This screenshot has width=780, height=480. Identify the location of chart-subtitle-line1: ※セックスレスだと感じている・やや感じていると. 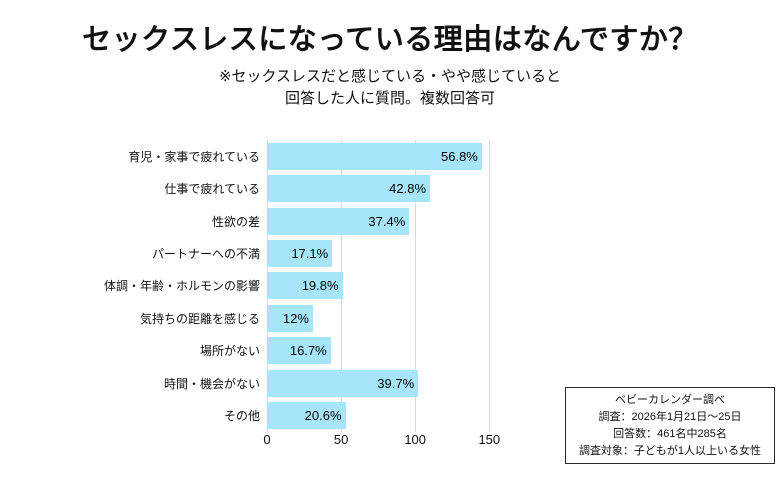
(390, 76).